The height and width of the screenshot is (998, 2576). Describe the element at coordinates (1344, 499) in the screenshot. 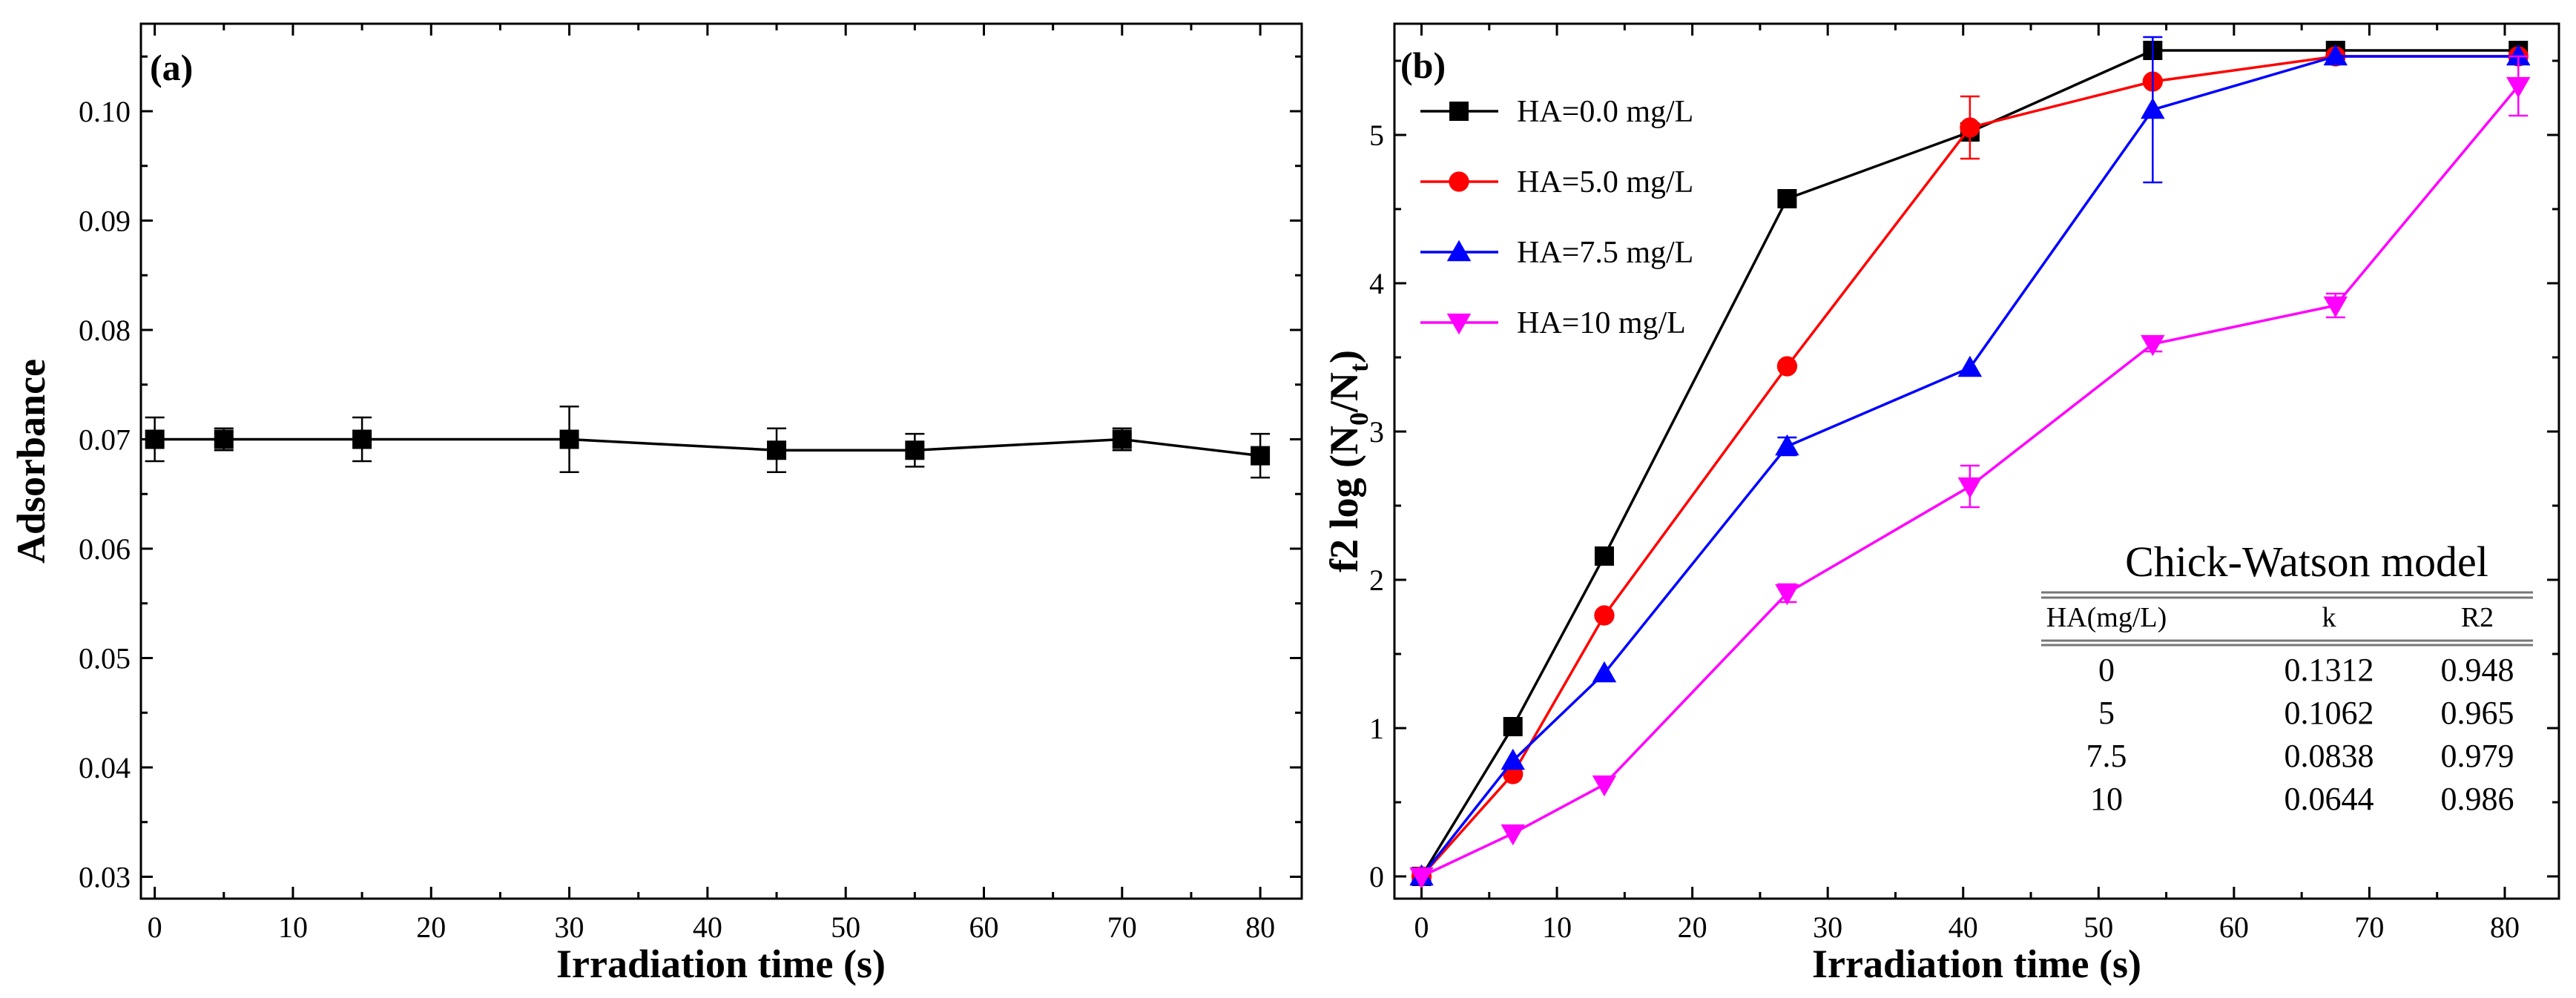

I see `ylabel-main: f2 log (N` at that location.